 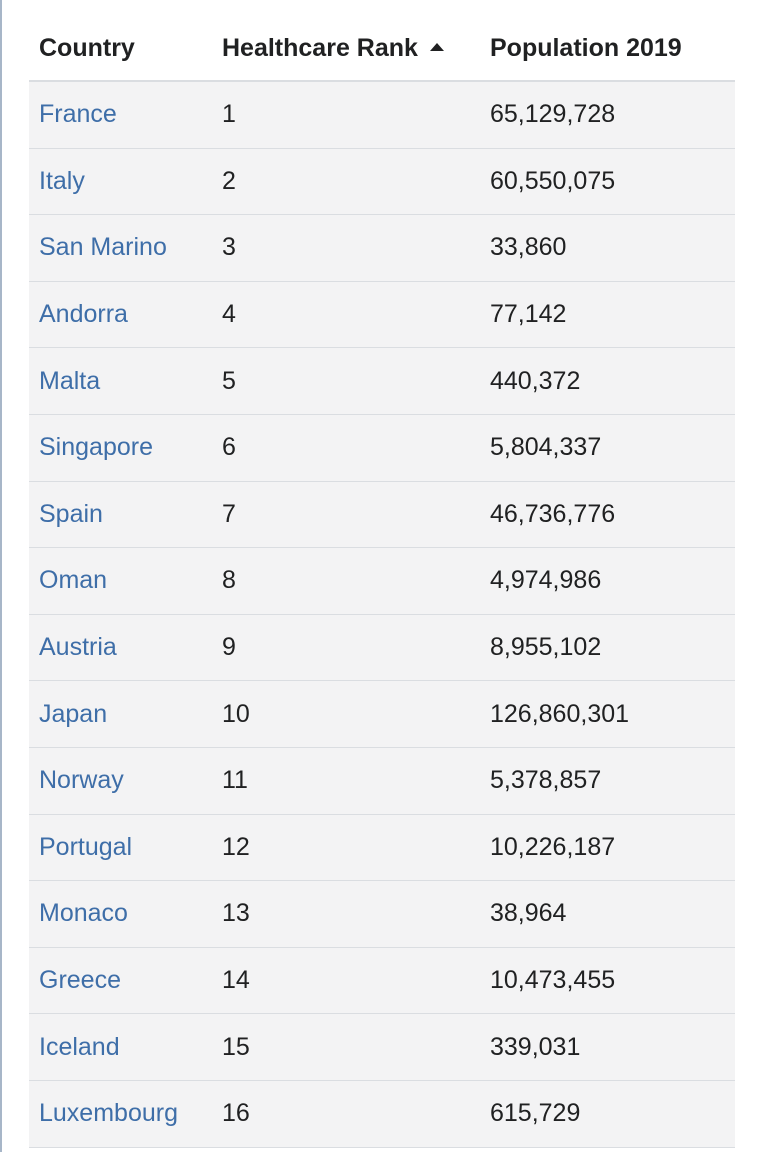 What do you see at coordinates (120, 714) in the screenshot?
I see `cell-country: Japan` at bounding box center [120, 714].